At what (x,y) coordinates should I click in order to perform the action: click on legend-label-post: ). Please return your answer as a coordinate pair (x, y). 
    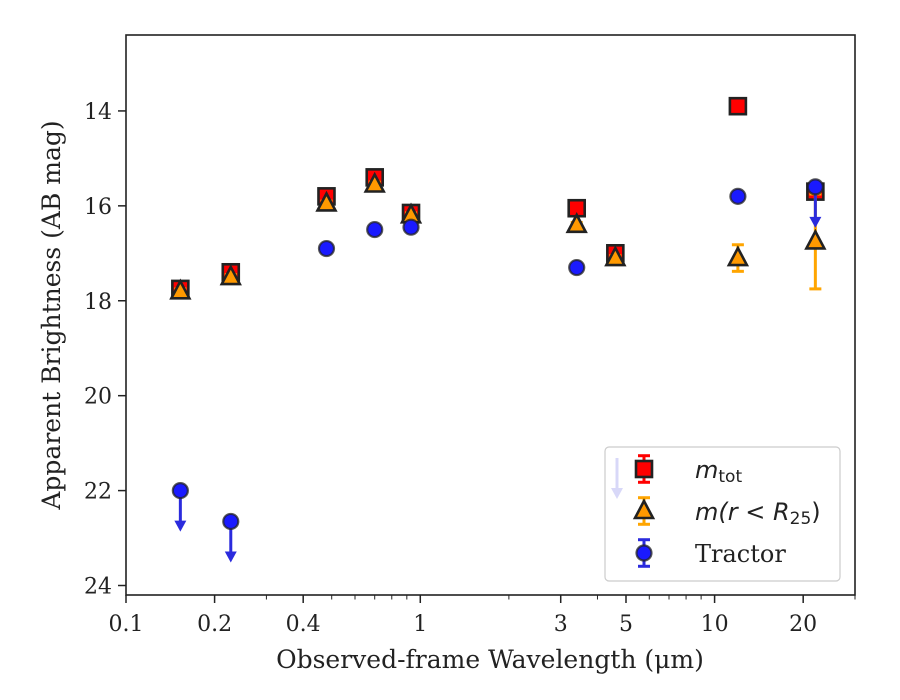
    Looking at the image, I should click on (815, 512).